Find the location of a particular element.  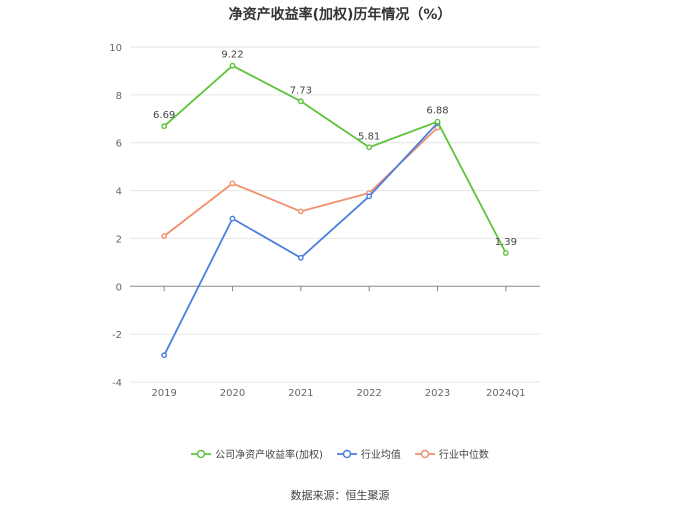

x-tick-label: 2019 is located at coordinates (163, 393).